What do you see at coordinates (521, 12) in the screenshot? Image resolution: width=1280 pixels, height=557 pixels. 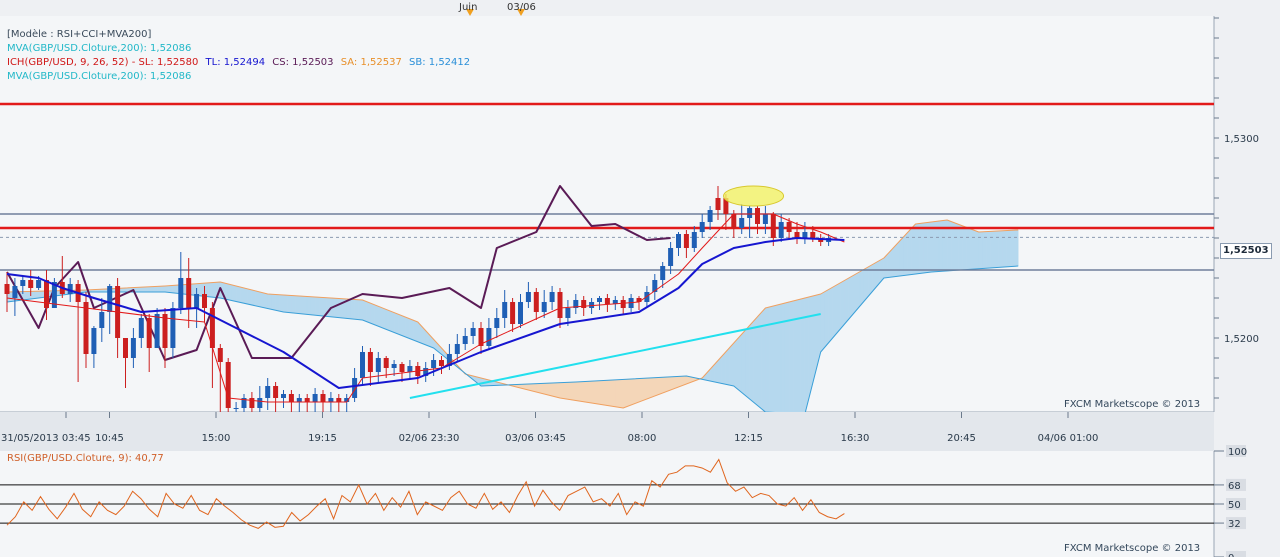 I see `date-marker-icon` at bounding box center [521, 12].